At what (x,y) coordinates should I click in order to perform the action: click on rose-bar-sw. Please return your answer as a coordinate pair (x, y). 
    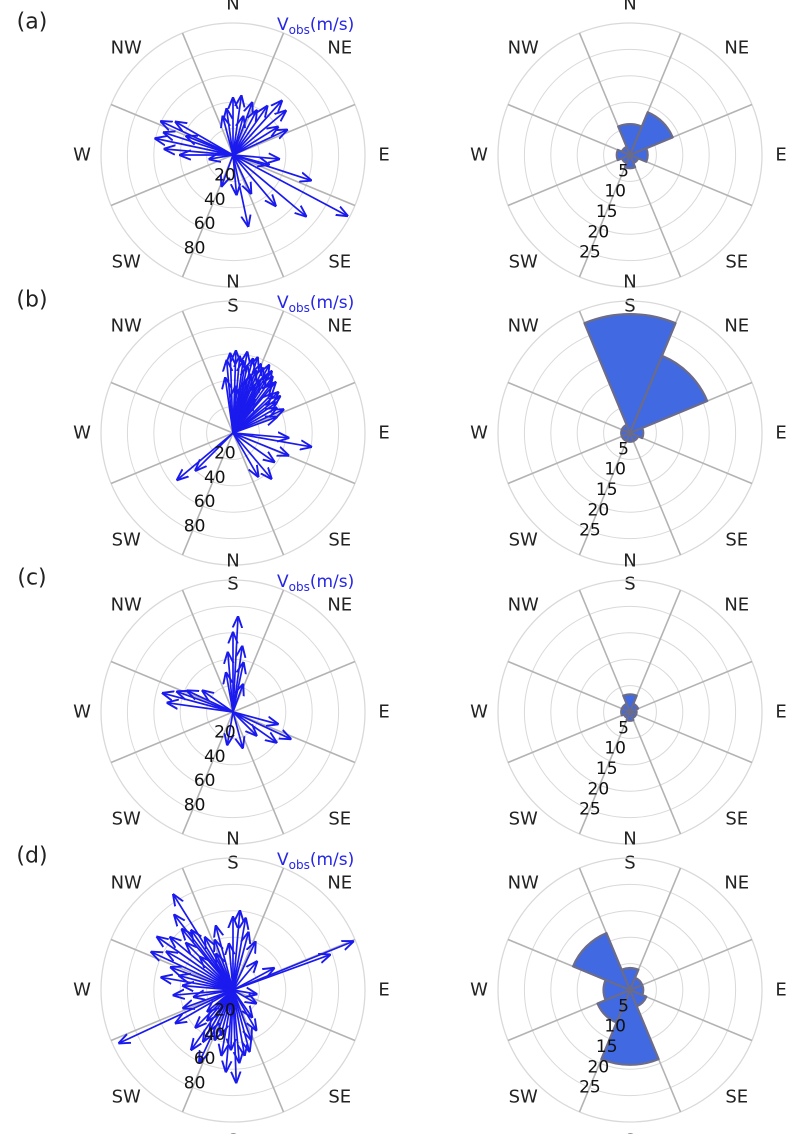
    Looking at the image, I should click on (614, 1006).